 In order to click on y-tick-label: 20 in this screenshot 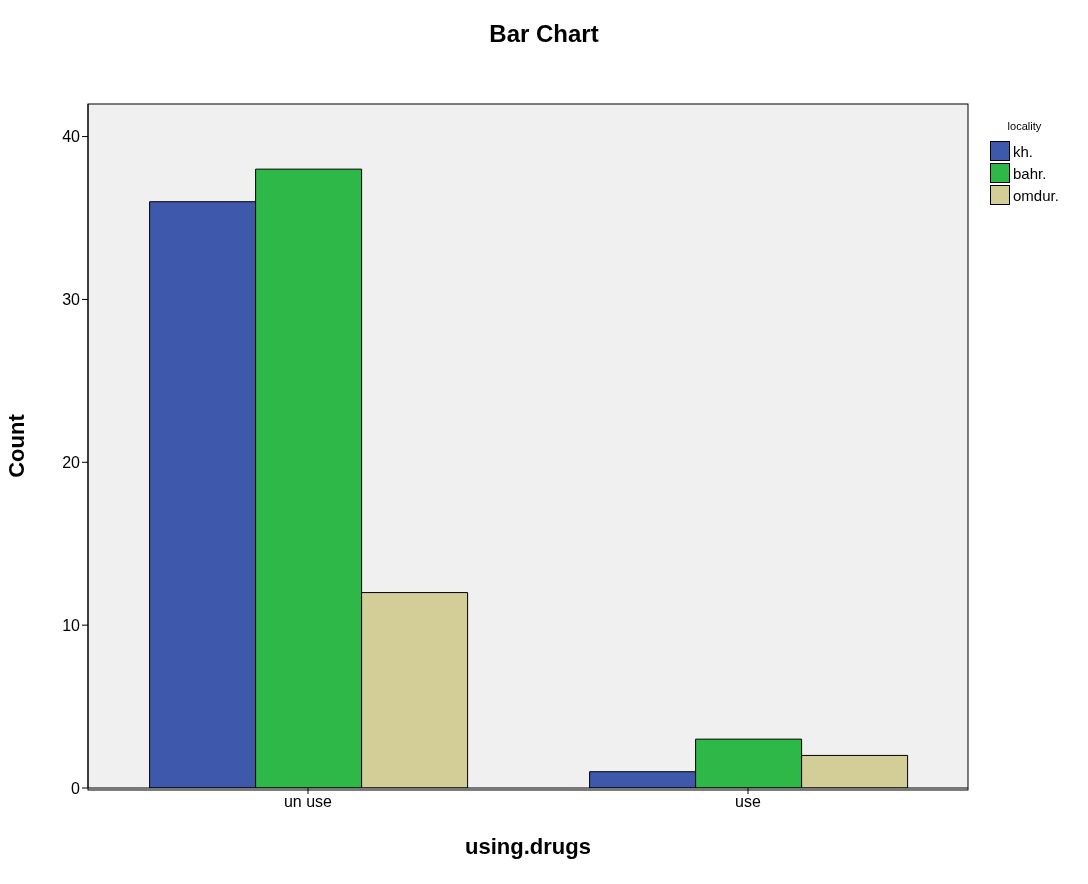, I will do `click(71, 462)`.